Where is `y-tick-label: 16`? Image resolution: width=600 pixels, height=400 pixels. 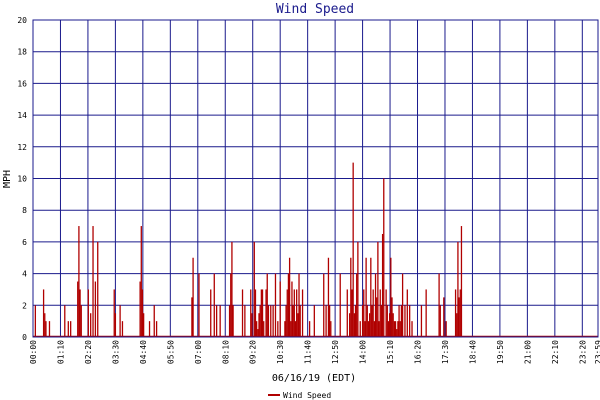
y-tick-label: 16 is located at coordinates (22, 83).